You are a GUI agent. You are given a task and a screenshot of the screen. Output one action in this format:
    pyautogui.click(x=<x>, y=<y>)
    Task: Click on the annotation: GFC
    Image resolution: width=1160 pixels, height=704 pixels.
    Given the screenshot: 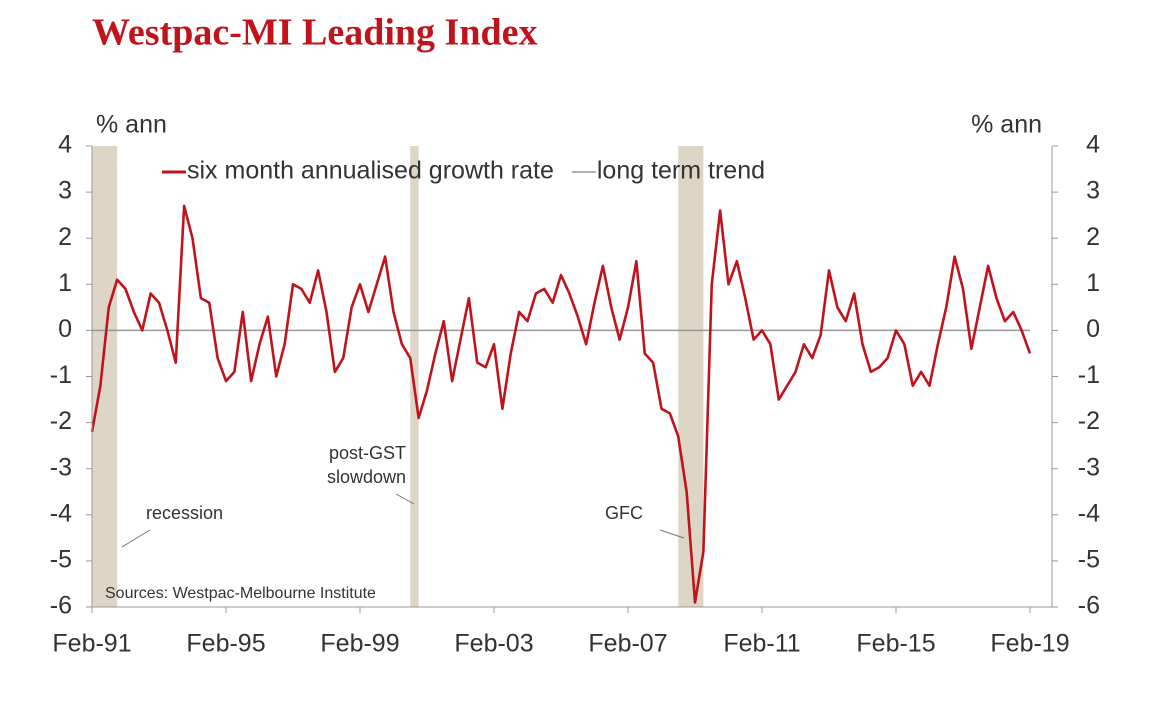 What is the action you would take?
    pyautogui.click(x=624, y=513)
    